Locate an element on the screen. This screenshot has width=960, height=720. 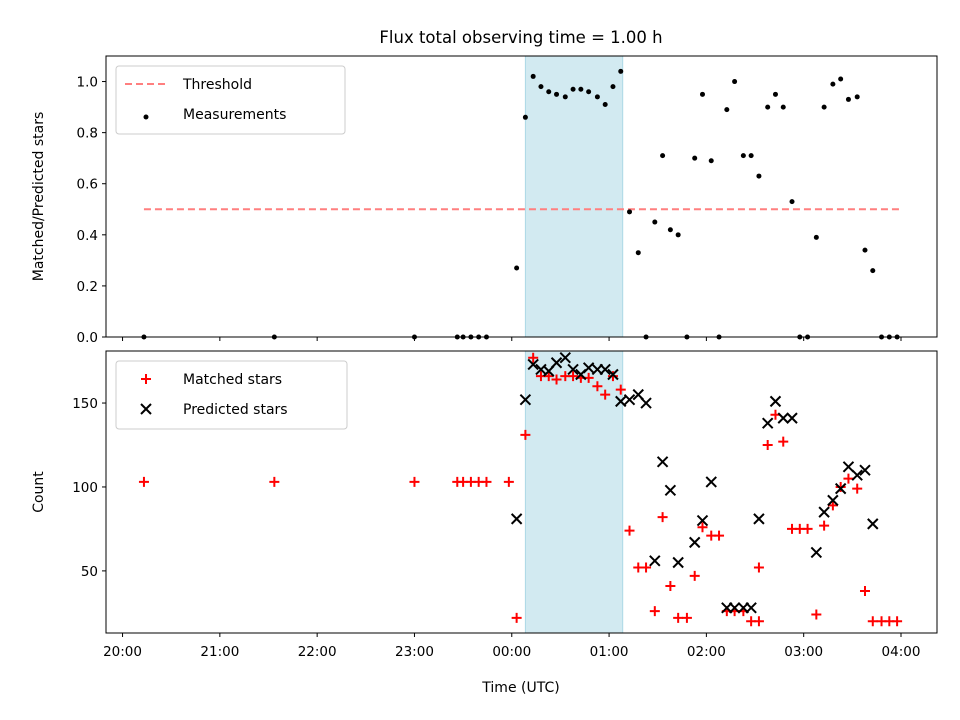
y-tick-label: 0.8 is located at coordinates (87, 134).